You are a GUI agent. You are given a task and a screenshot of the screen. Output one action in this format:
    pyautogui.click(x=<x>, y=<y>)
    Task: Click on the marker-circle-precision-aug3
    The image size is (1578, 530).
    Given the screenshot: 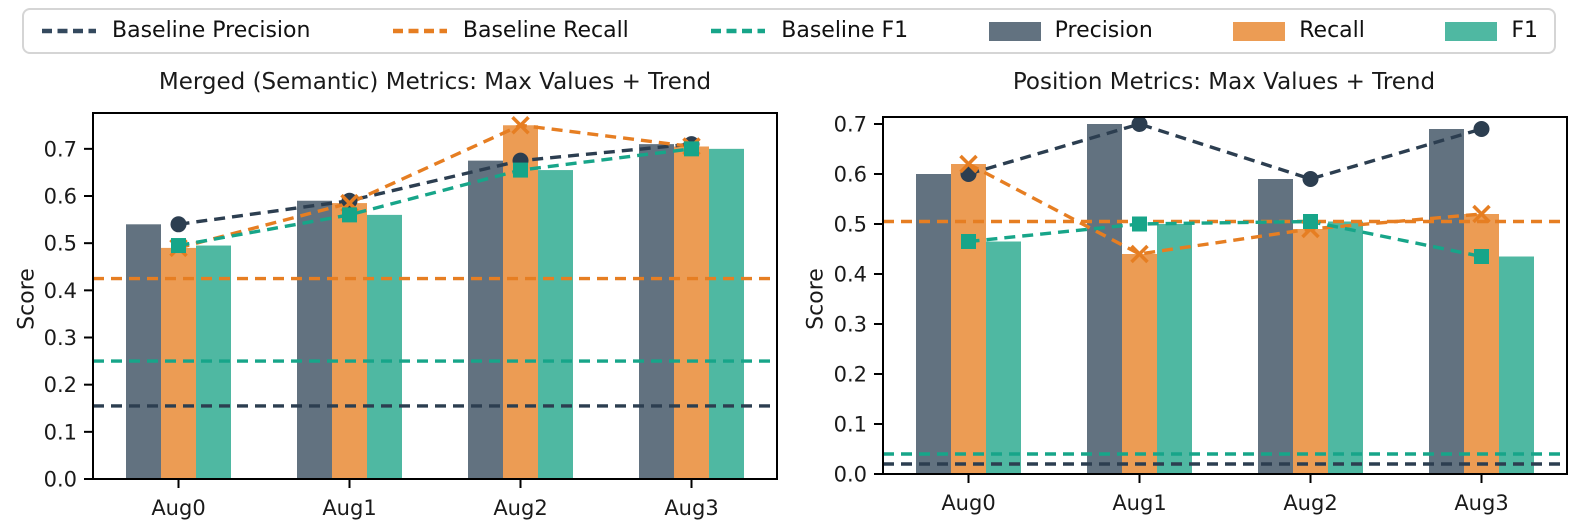 What is the action you would take?
    pyautogui.click(x=1481, y=129)
    